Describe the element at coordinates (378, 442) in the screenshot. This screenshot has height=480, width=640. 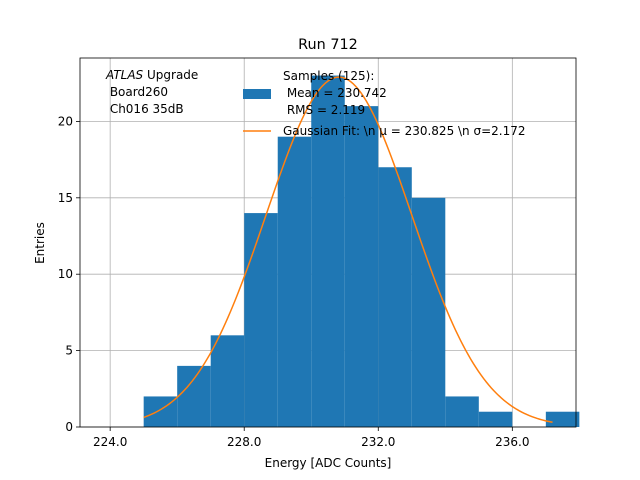
I see `x-tick-label: 232.0` at that location.